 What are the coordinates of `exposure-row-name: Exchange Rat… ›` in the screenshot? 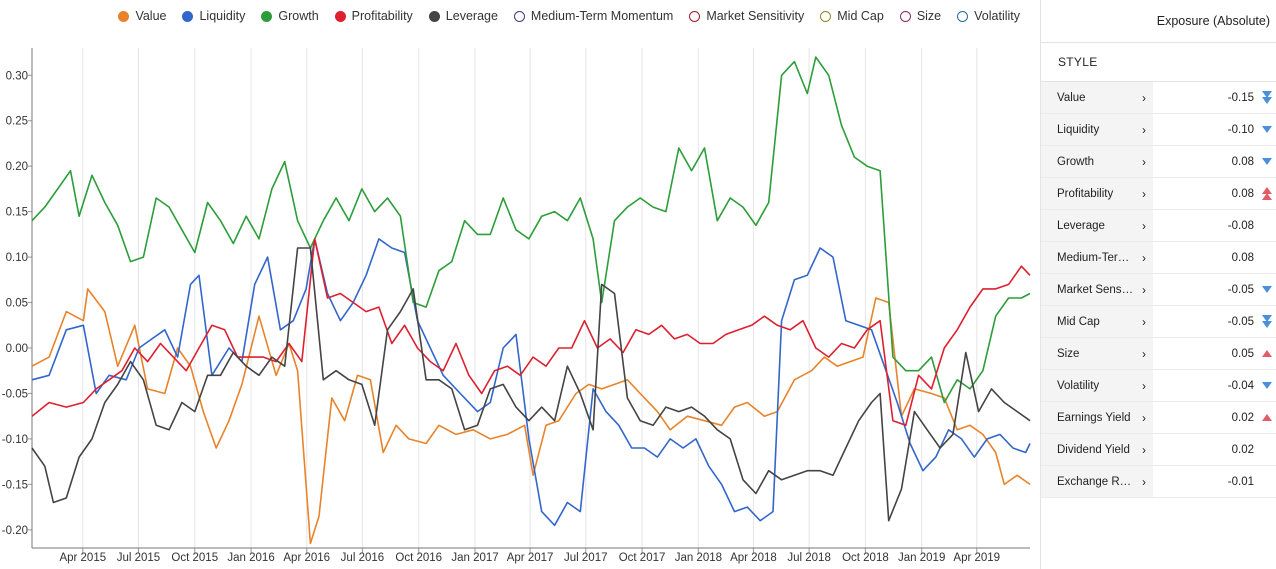 It's located at (1097, 481).